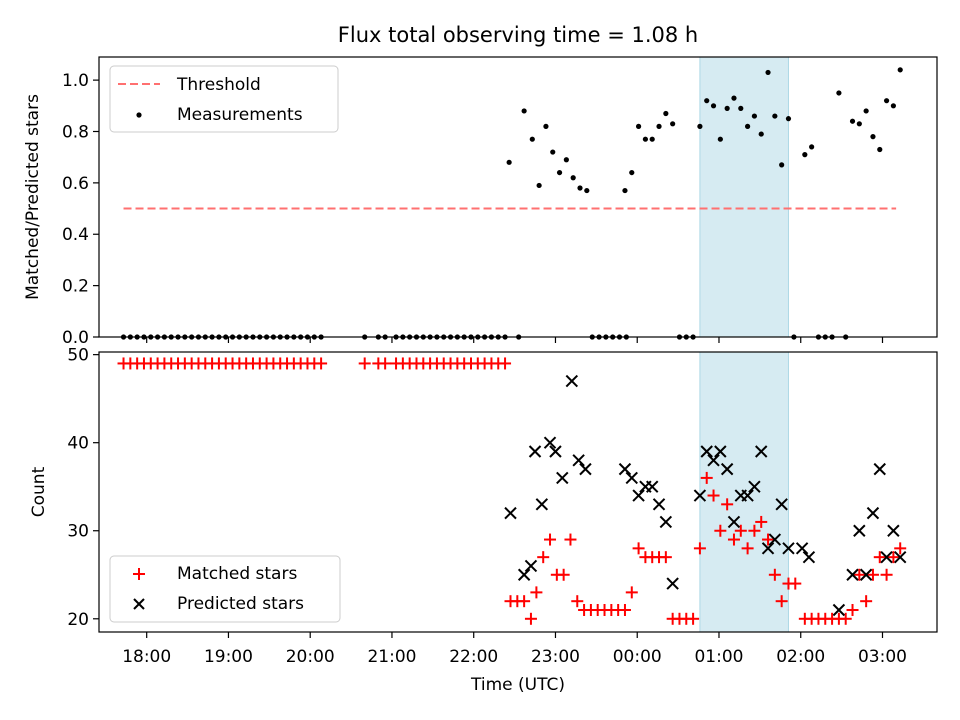  I want to click on legend-matched-label: Matched stars, so click(237, 574).